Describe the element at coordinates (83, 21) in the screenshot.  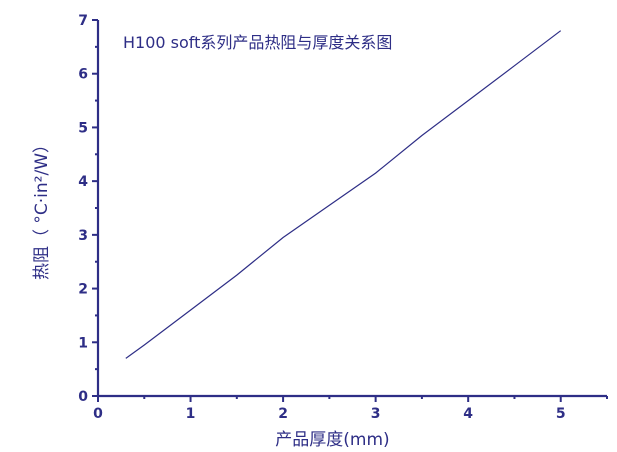
I see `y-tick-label: 7` at that location.